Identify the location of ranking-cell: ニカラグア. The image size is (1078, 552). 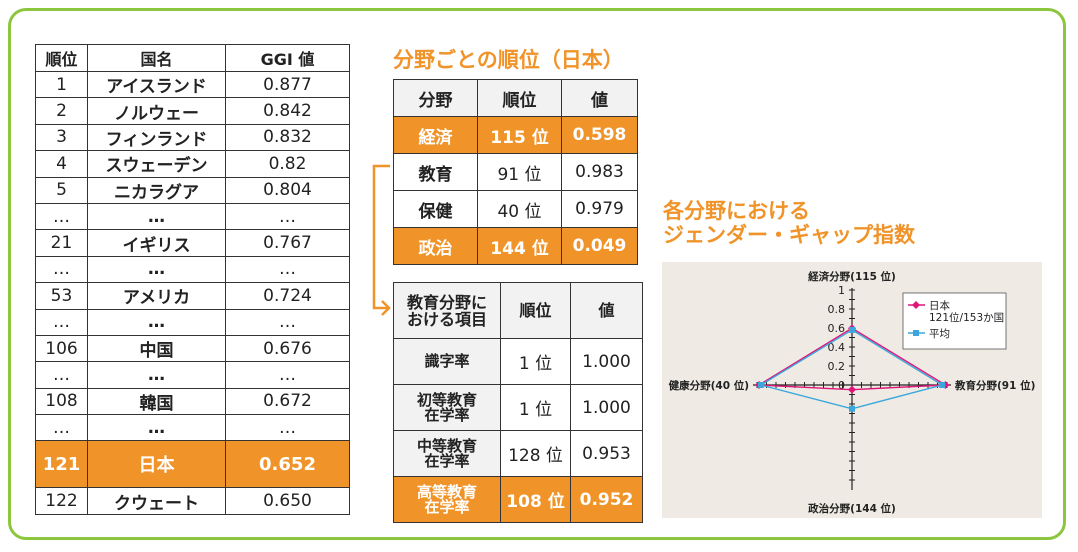
(156, 190).